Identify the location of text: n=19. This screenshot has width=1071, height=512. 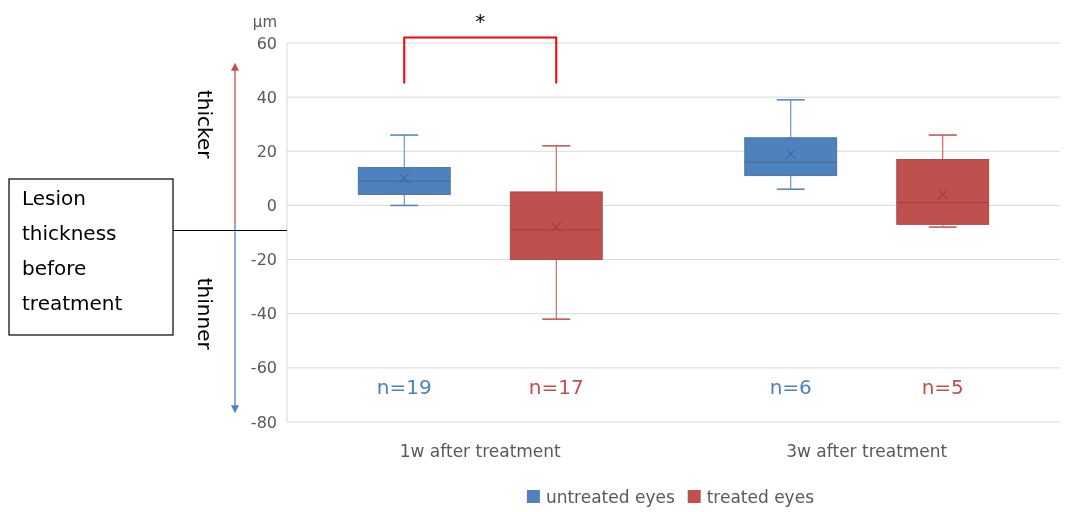
(404, 386).